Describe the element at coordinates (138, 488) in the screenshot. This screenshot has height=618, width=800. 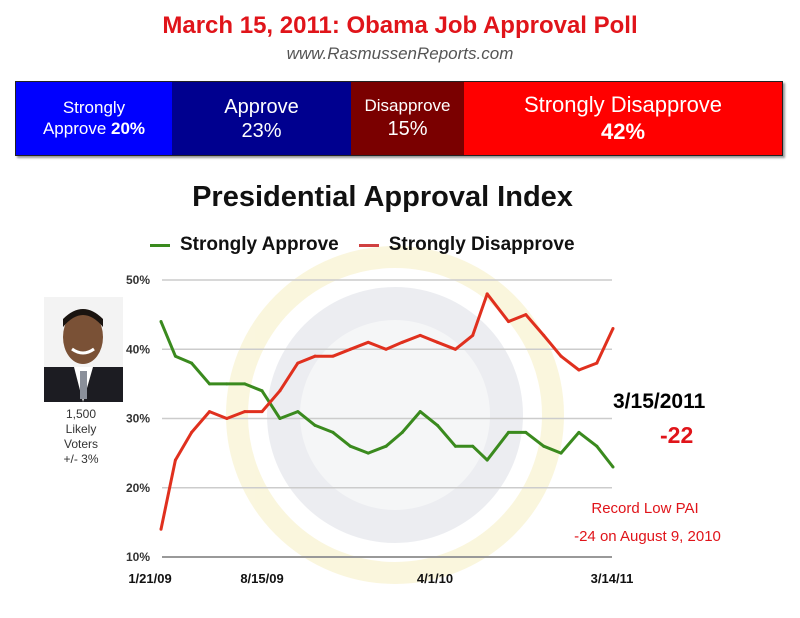
I see `y-tick-label: 20%` at that location.